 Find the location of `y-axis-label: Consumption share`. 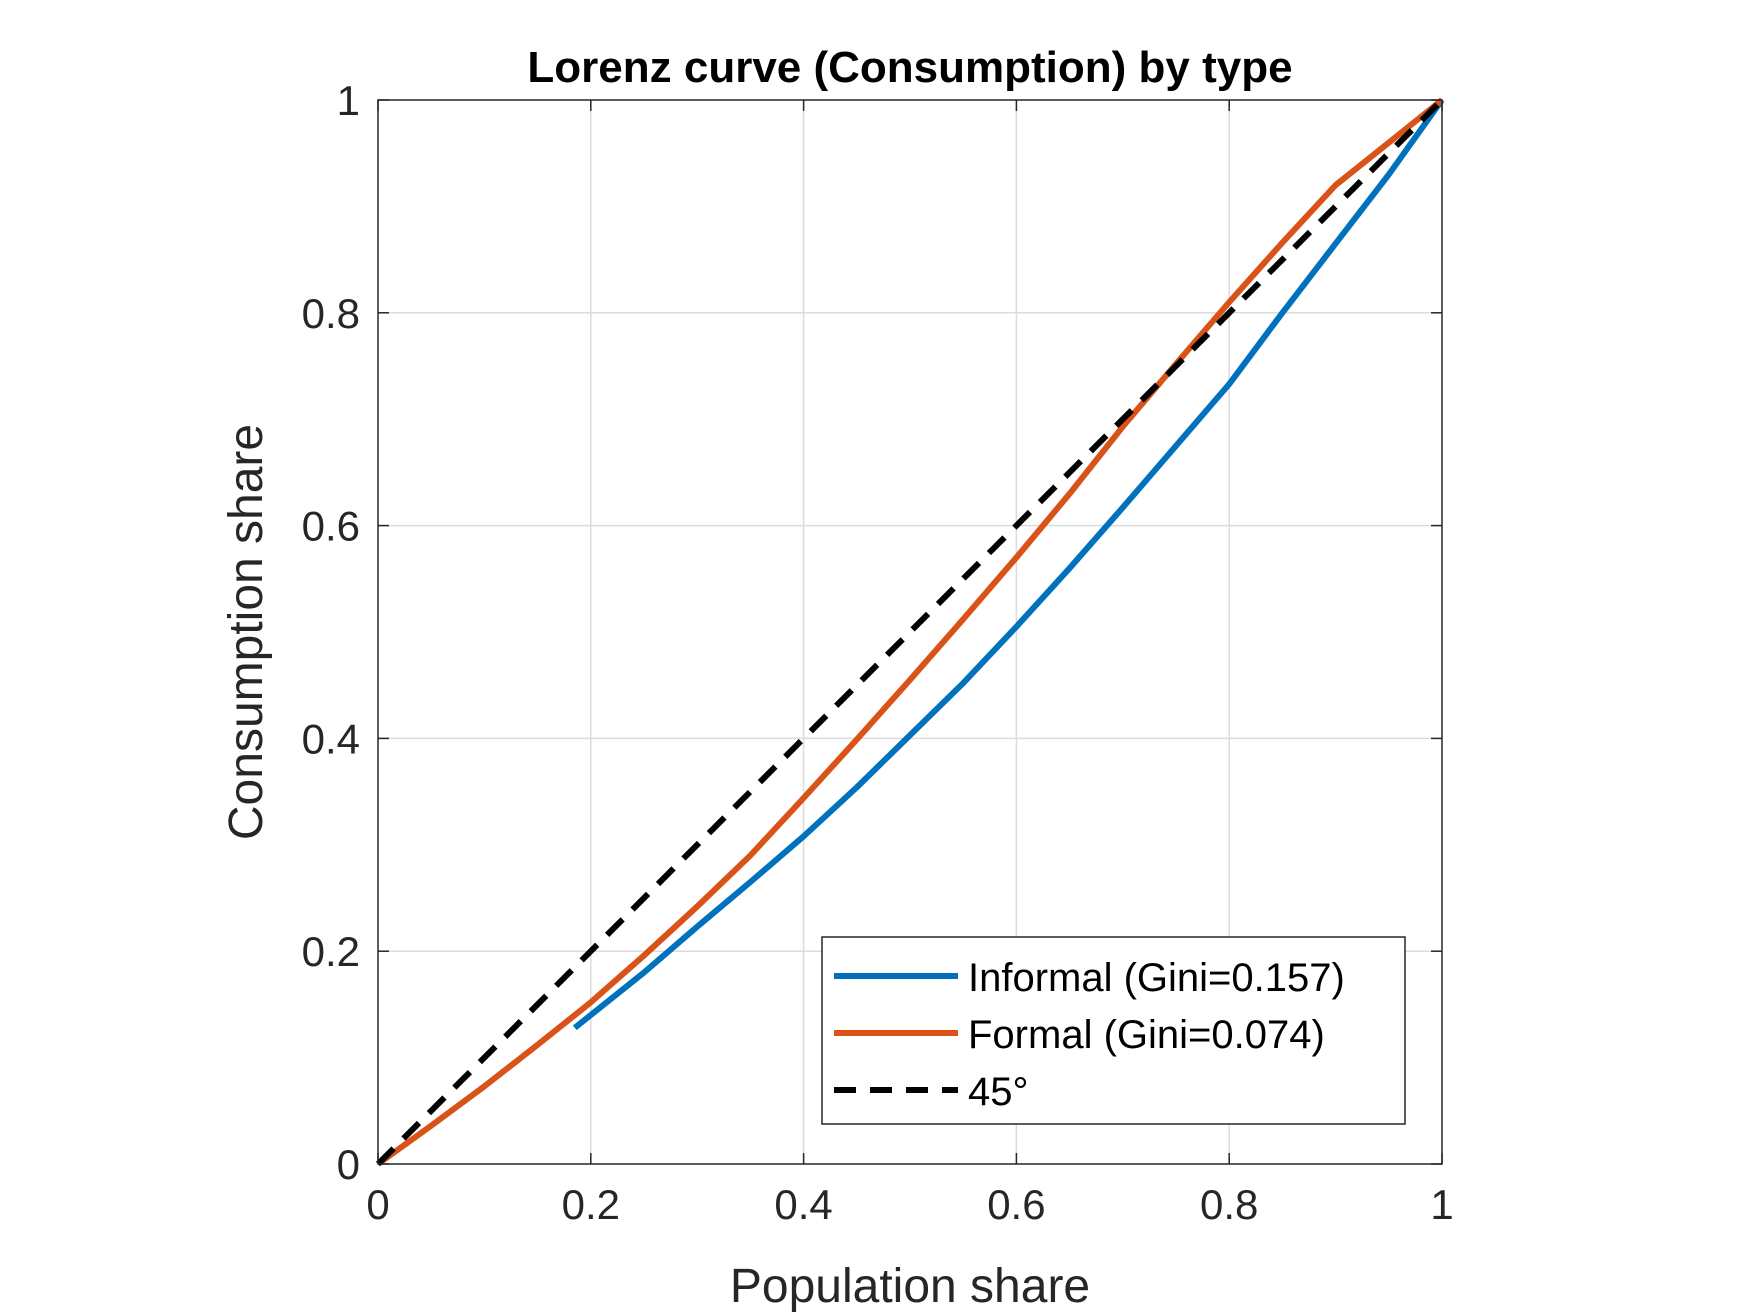

y-axis-label: Consumption share is located at coordinates (246, 632).